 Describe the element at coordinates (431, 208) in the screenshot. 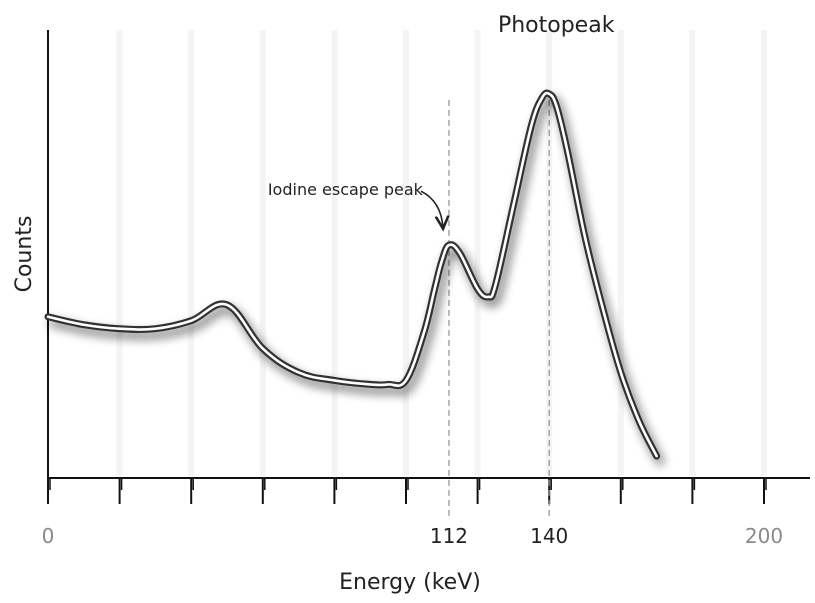

I see `annotation-arrow` at that location.